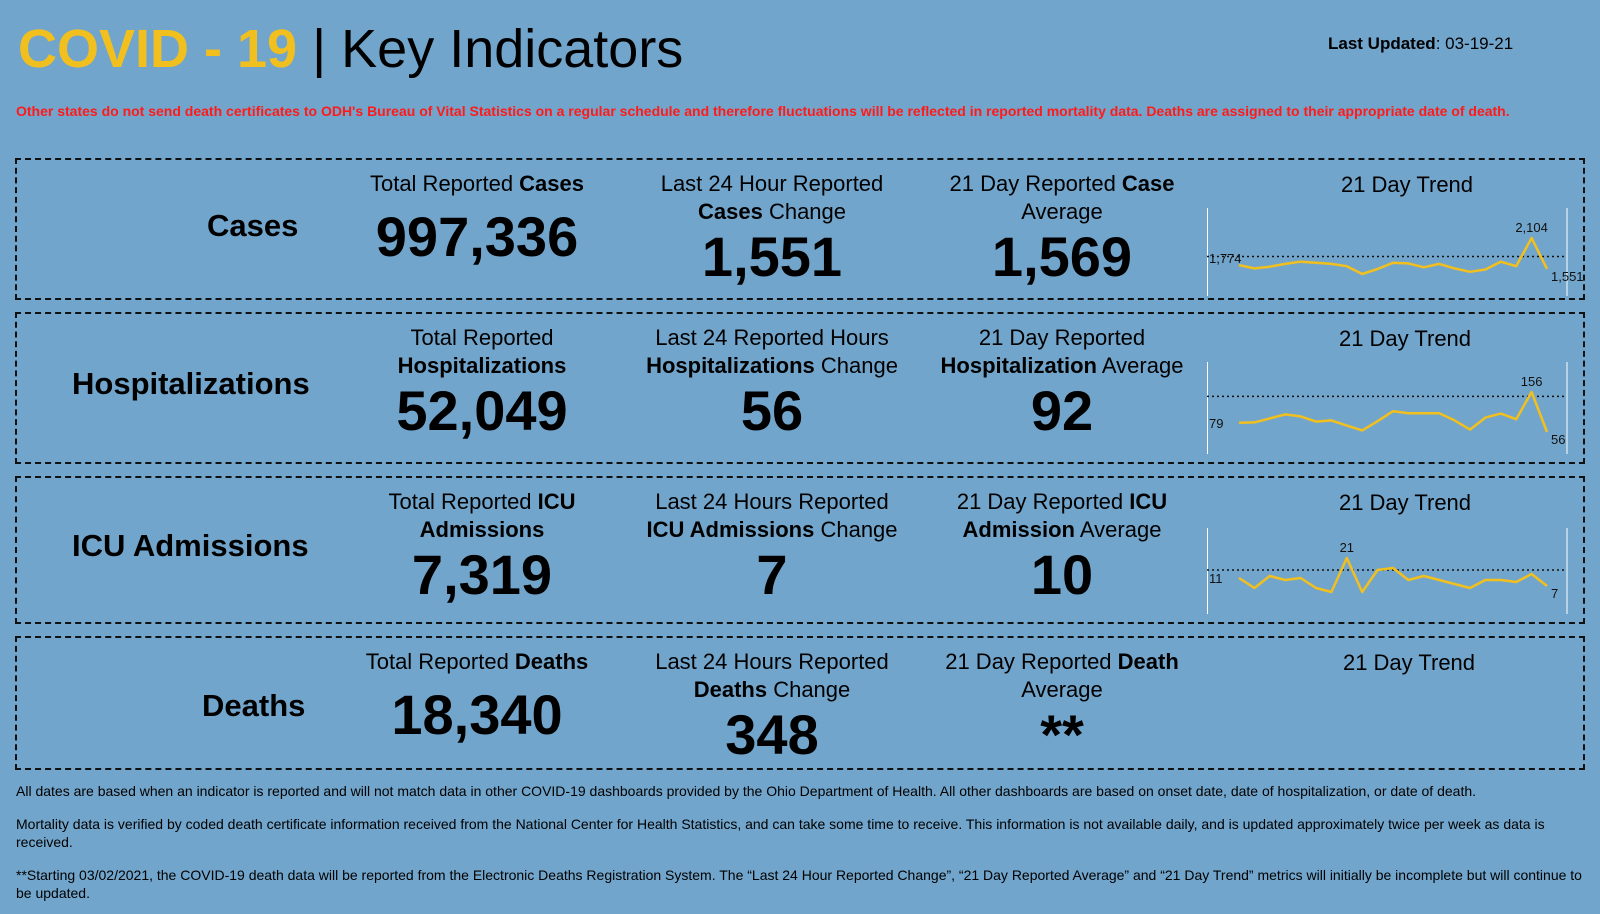 Image resolution: width=1600 pixels, height=914 pixels. I want to click on cases-trend-chart: 1,774 2,104 1,551, so click(1395, 252).